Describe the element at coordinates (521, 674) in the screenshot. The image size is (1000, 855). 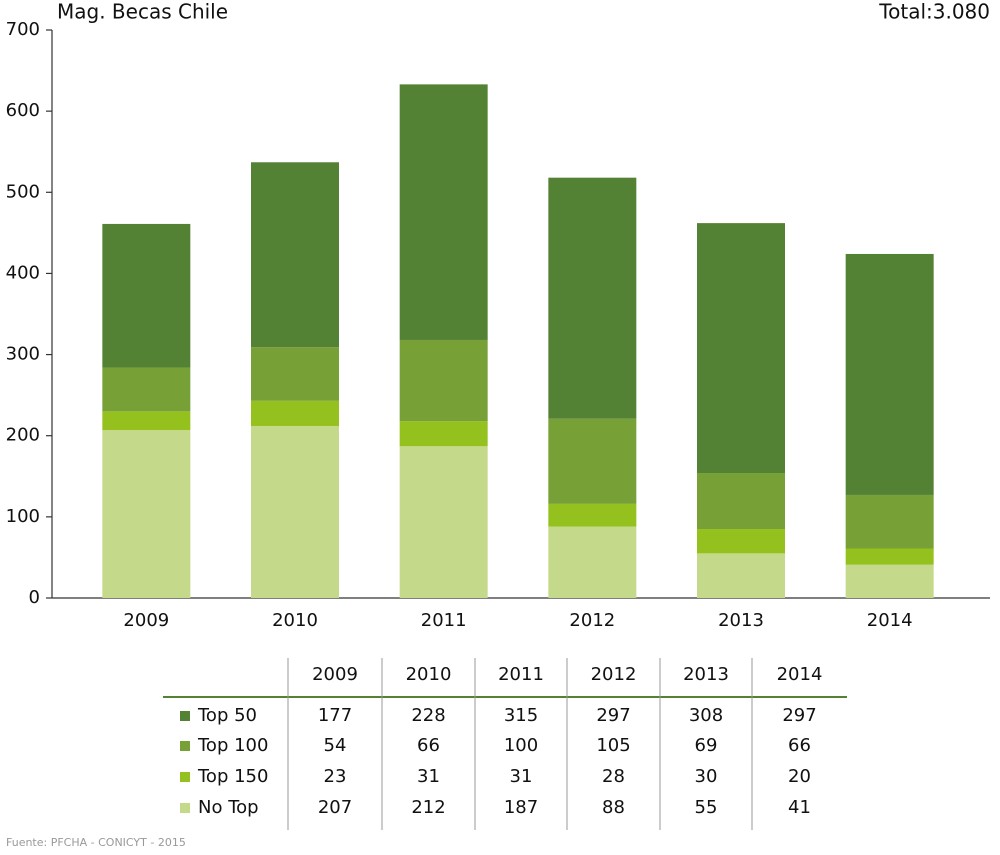
I see `table-header: 2011` at that location.